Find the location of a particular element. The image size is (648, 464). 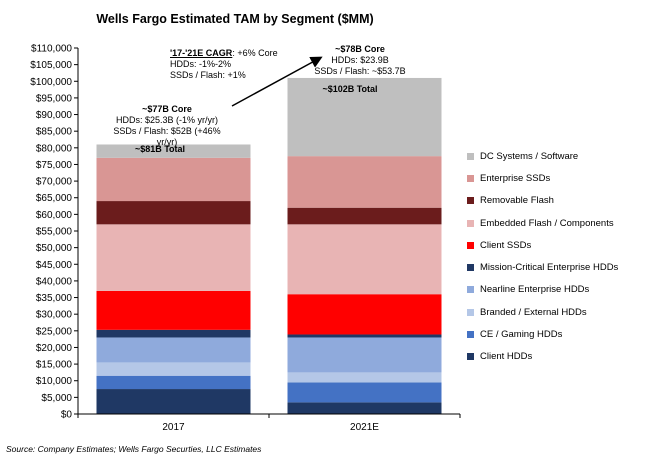

total-label-2021: ~$102B Total is located at coordinates (350, 89).